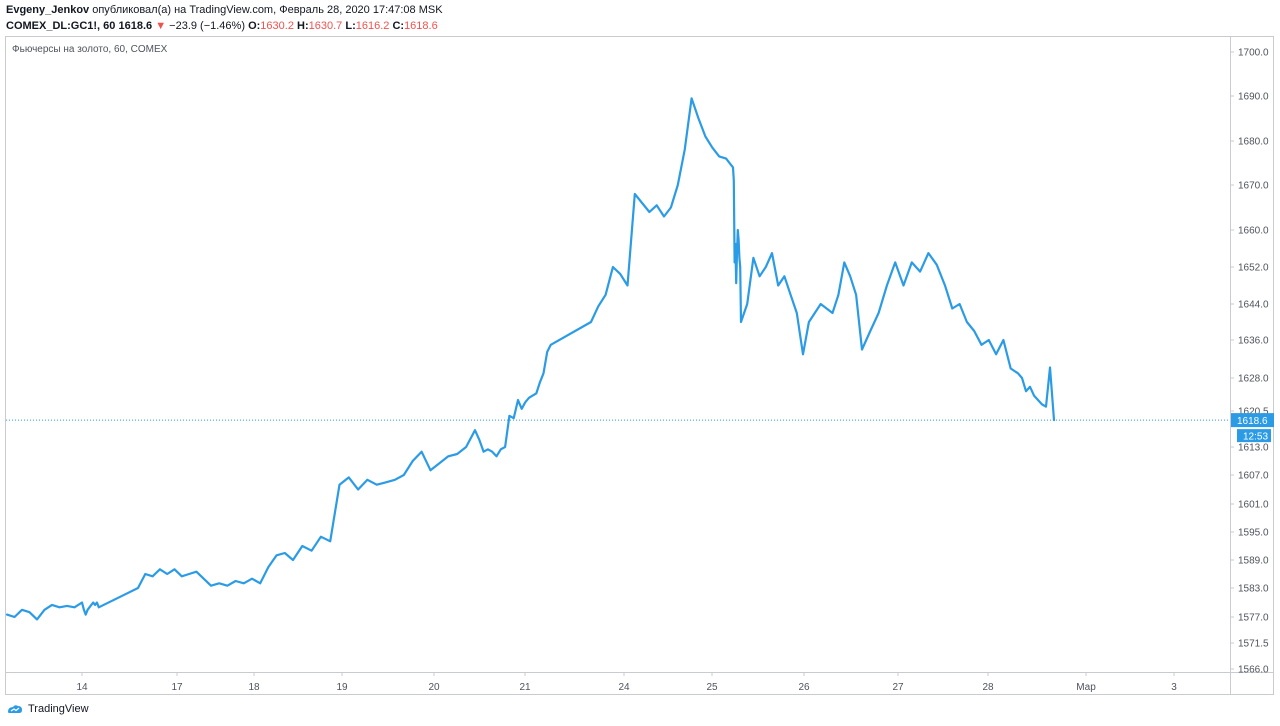 This screenshot has height=726, width=1280. I want to click on y-tick-label: 1636.0, so click(1253, 341).